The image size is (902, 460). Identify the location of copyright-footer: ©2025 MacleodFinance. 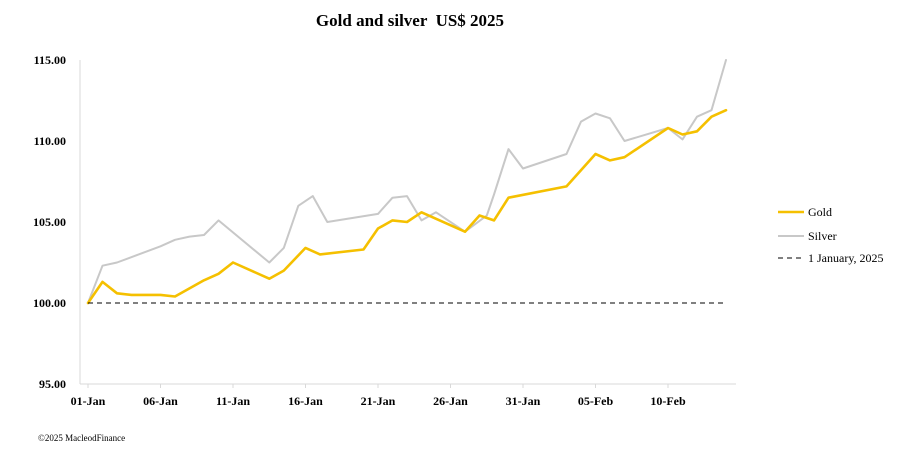
(82, 438).